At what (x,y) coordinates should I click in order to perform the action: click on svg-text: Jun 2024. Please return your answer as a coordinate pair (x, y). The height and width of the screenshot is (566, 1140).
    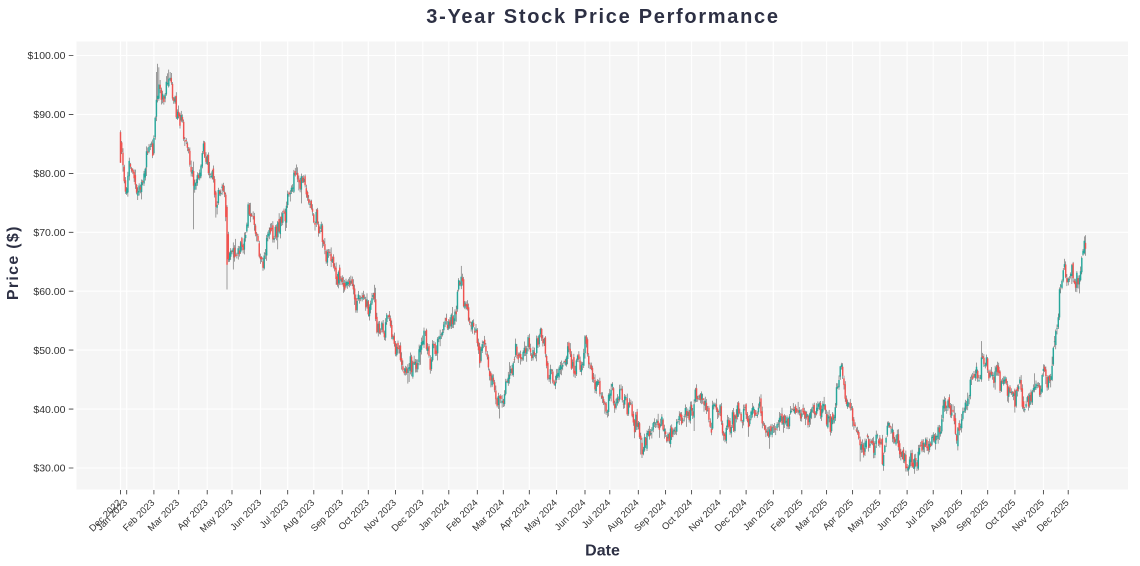
    Looking at the image, I should click on (570, 515).